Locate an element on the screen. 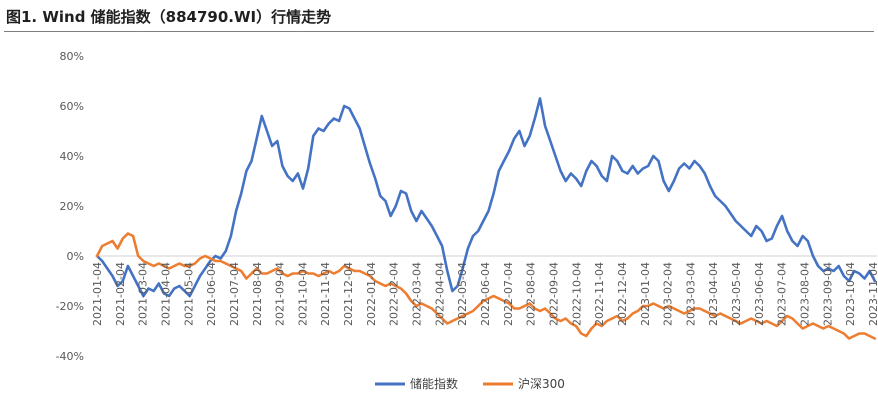 This screenshot has height=407, width=878. x-tick-label: 2023-09-04 is located at coordinates (827, 294).